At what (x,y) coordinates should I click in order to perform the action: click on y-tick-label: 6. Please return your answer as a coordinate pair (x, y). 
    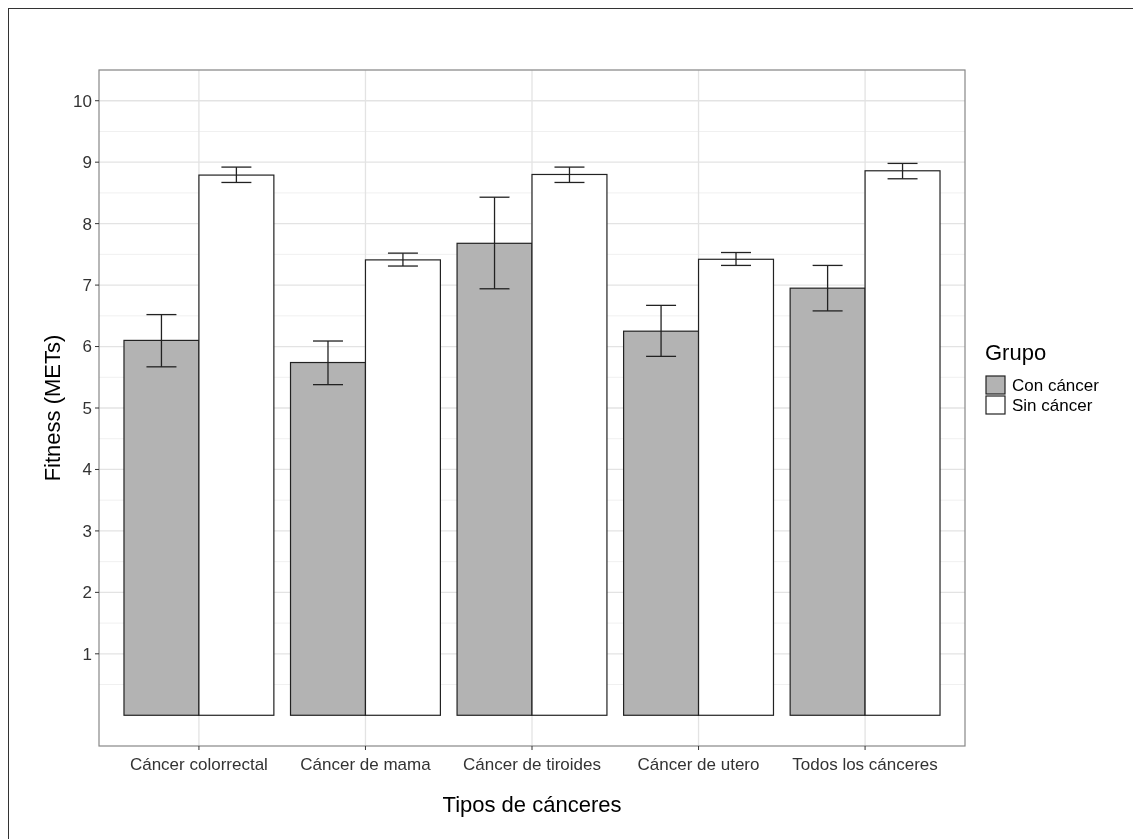
    Looking at the image, I should click on (87, 347).